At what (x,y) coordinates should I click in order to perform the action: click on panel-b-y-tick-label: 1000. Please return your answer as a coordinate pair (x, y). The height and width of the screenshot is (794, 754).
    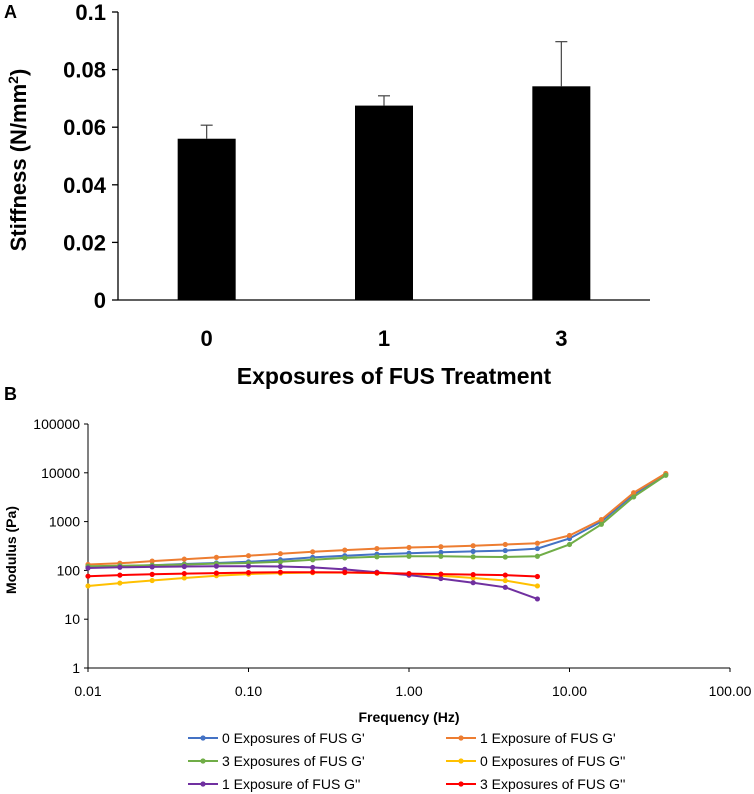
    Looking at the image, I should click on (64, 522).